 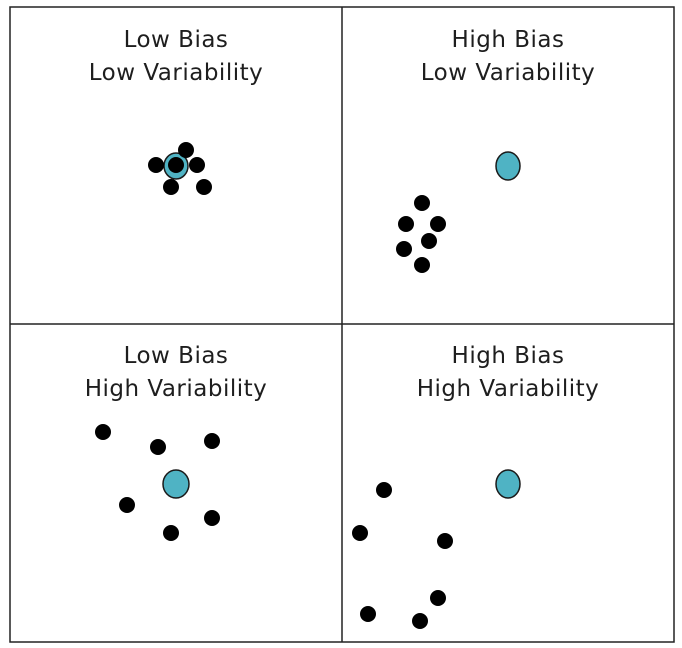 I want to click on panel-3-marks, so click(x=157, y=482).